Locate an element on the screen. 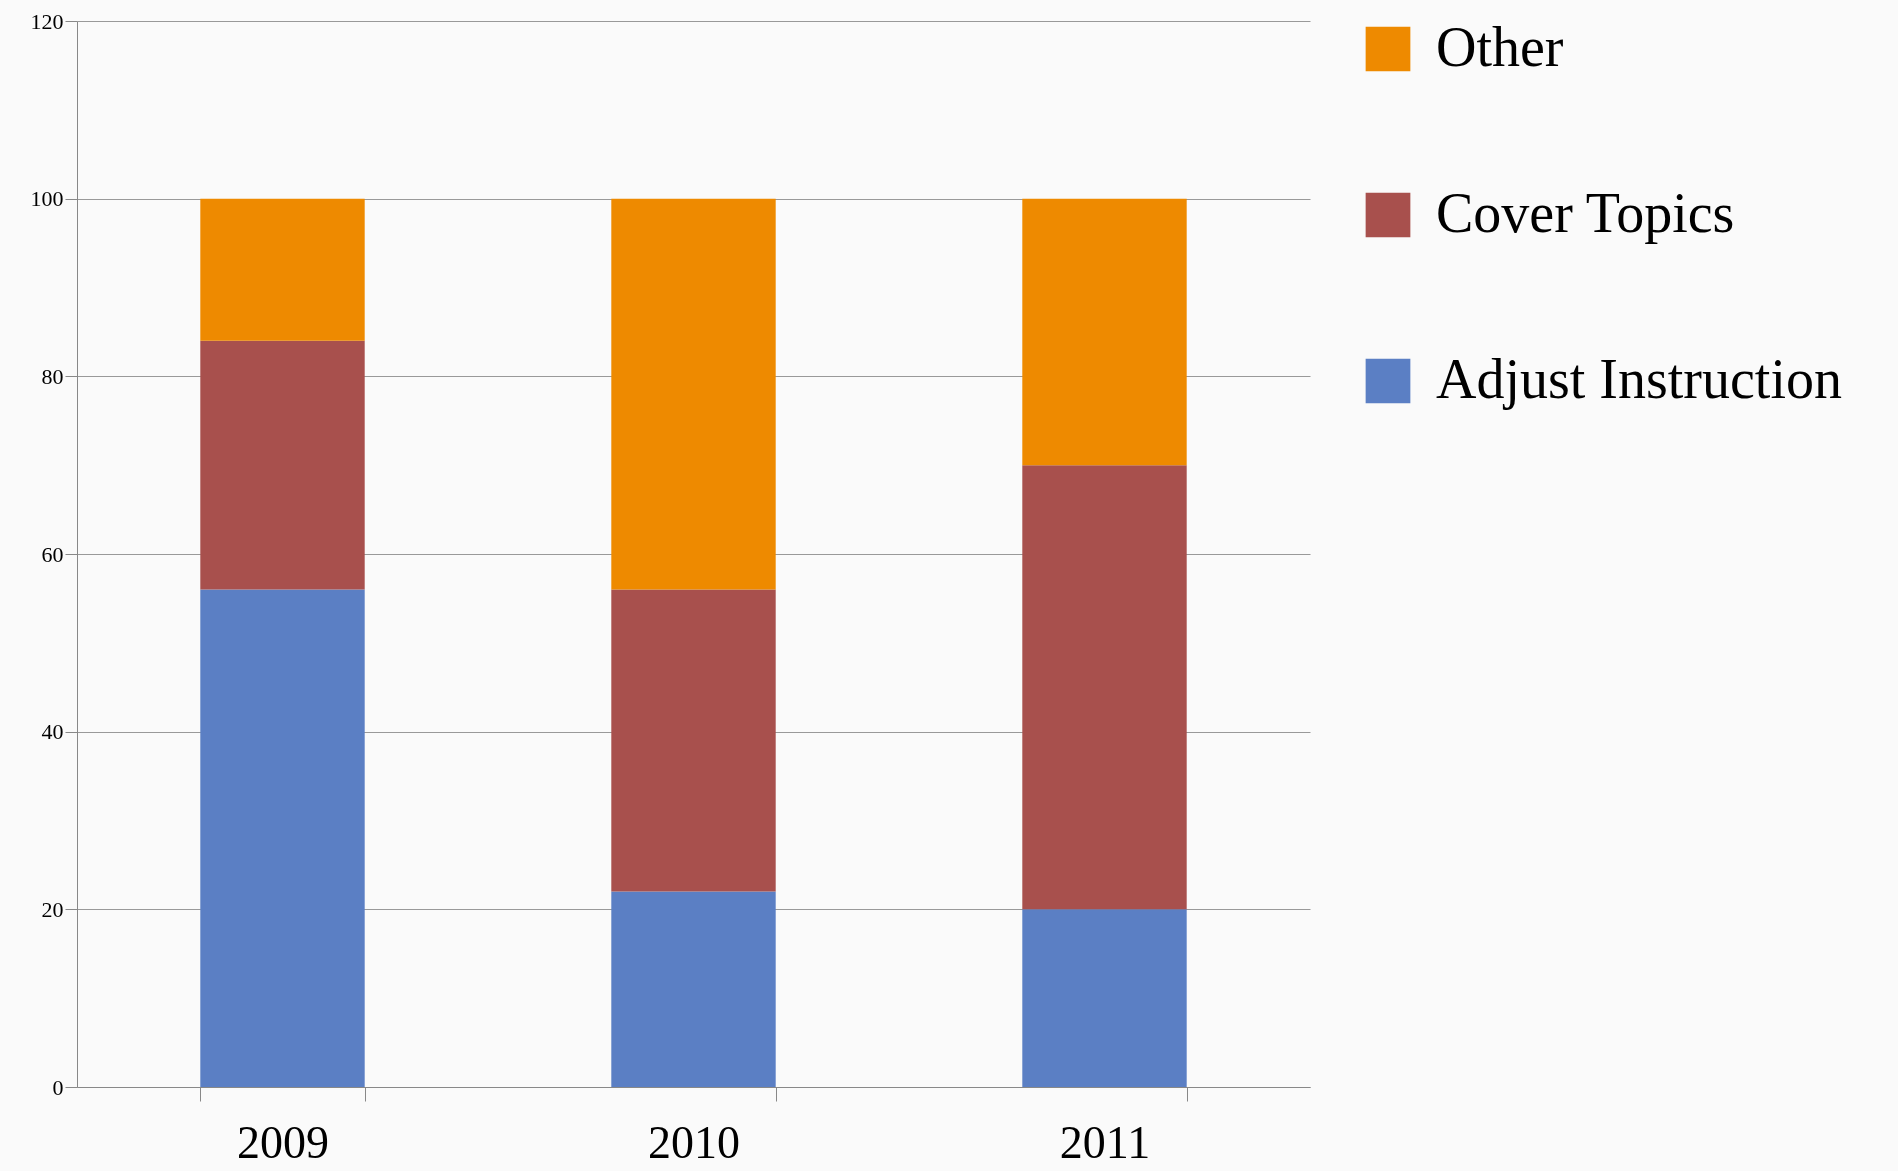  y-tick-label: 40 is located at coordinates (52, 732).